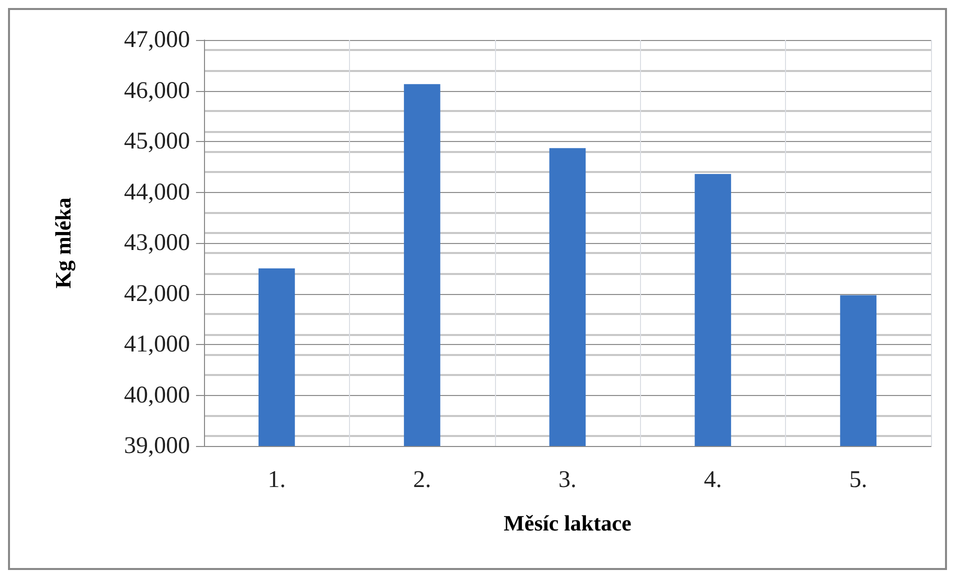  I want to click on y-tick-label: 47,000, so click(157, 40).